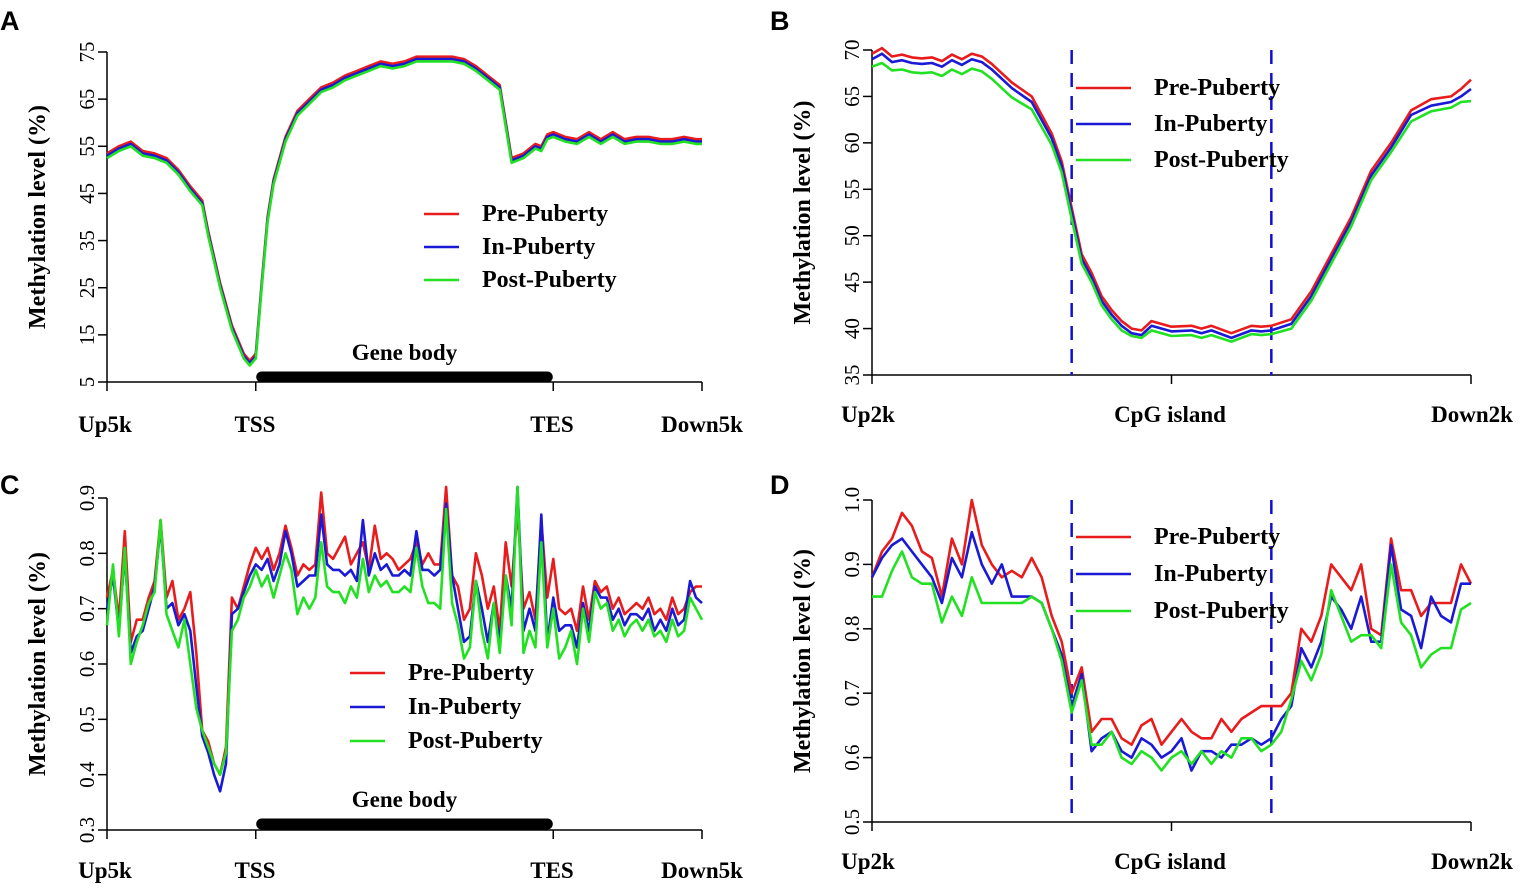 This screenshot has height=892, width=1527. What do you see at coordinates (780, 21) in the screenshot?
I see `panel-letter: B` at bounding box center [780, 21].